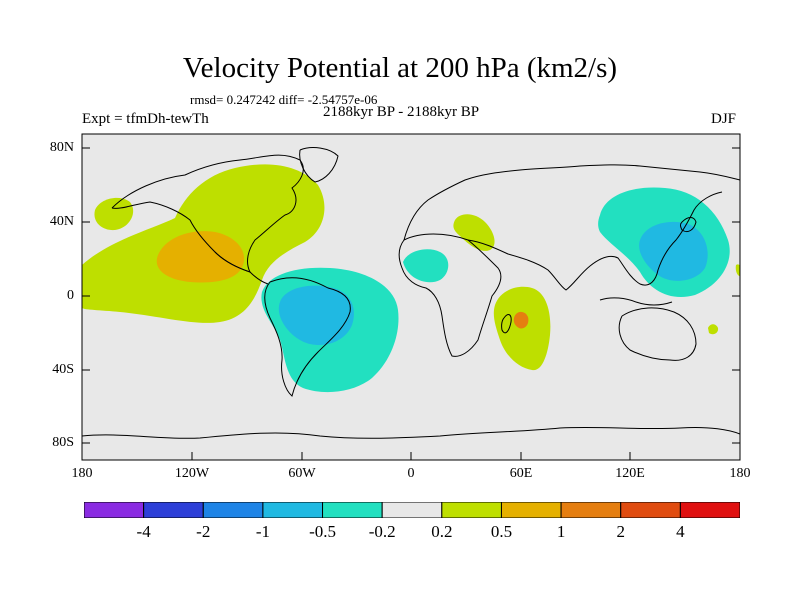 The image size is (800, 600). What do you see at coordinates (506, 324) in the screenshot?
I see `coast-madagascar` at bounding box center [506, 324].